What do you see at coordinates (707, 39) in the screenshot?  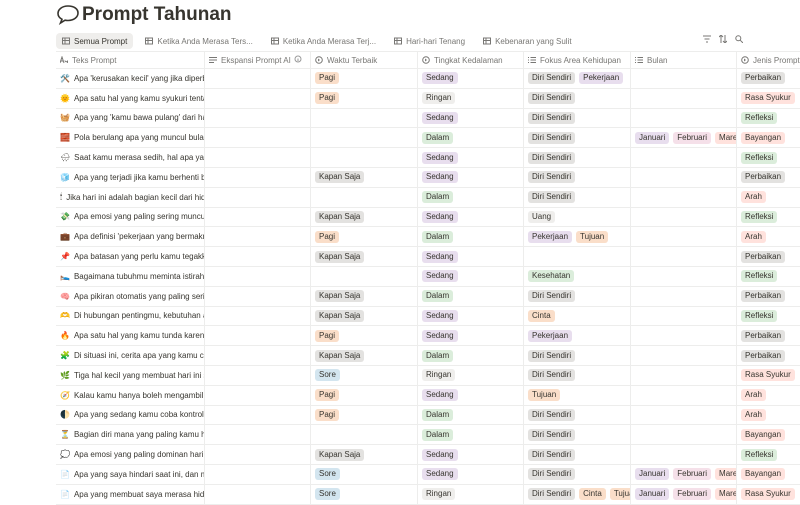 I see `filter-icon` at bounding box center [707, 39].